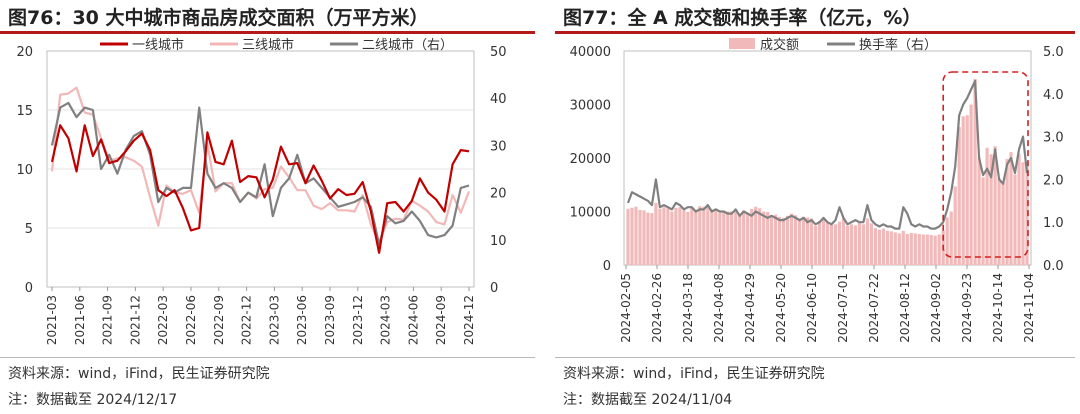 The image size is (1080, 414). What do you see at coordinates (268, 45) in the screenshot?
I see `legend-label-1: 三线城市` at bounding box center [268, 45].